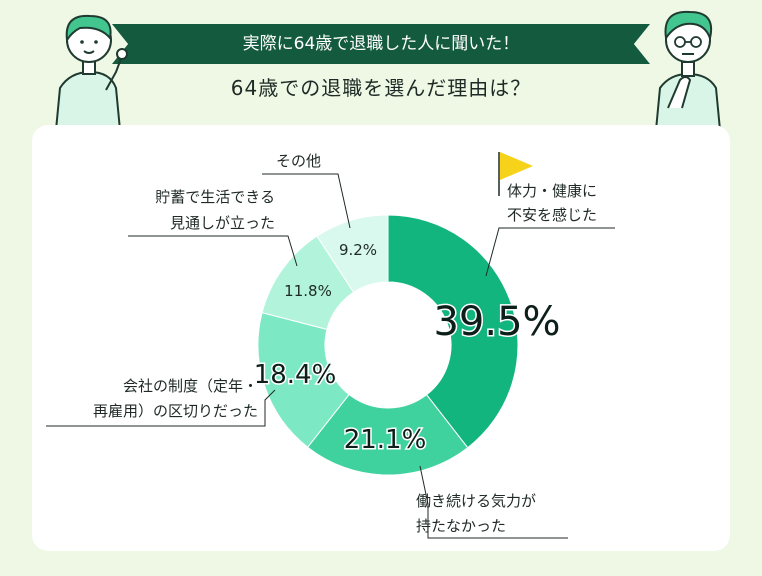 This screenshot has height=576, width=762. I want to click on category-label-2a: 会社の制度（定年・, so click(190, 386).